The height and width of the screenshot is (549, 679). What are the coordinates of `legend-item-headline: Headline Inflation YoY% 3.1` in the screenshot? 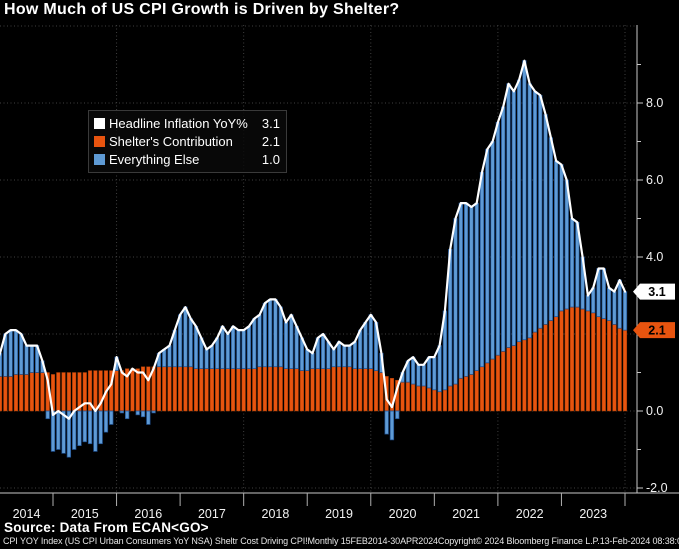 It's located at (187, 123).